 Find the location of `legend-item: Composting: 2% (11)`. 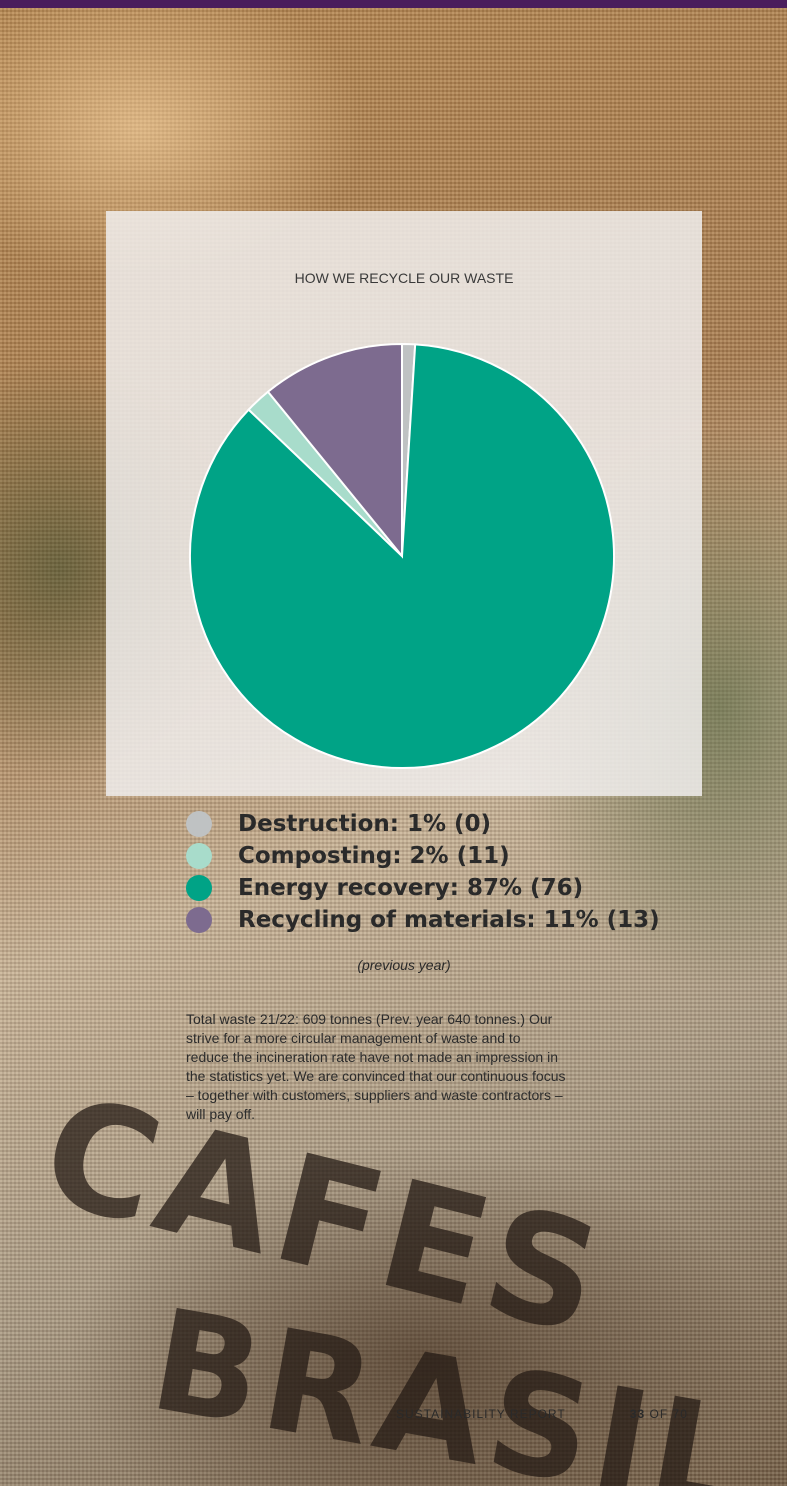

legend-item: Composting: 2% (11) is located at coordinates (423, 856).